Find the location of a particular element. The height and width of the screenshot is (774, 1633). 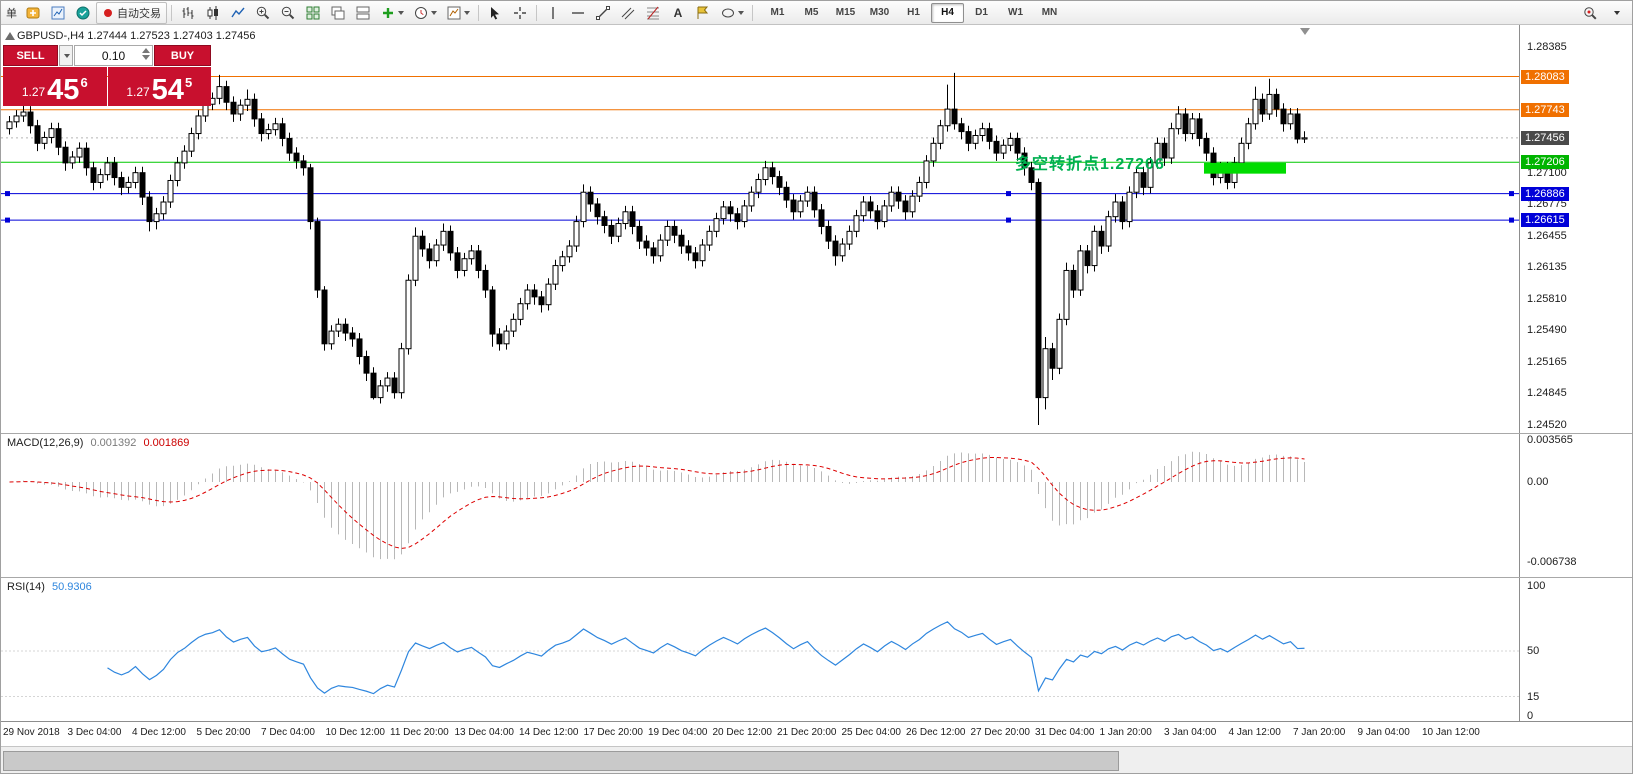

lot-decrease-icon is located at coordinates (146, 57).